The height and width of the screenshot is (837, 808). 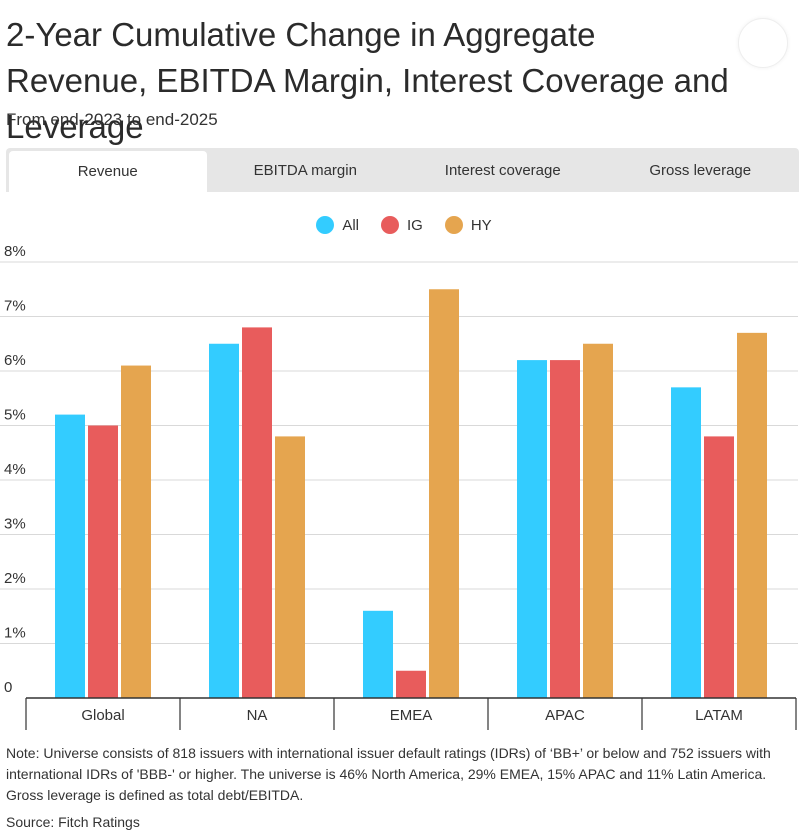 What do you see at coordinates (224, 520) in the screenshot?
I see `bar-all-na` at bounding box center [224, 520].